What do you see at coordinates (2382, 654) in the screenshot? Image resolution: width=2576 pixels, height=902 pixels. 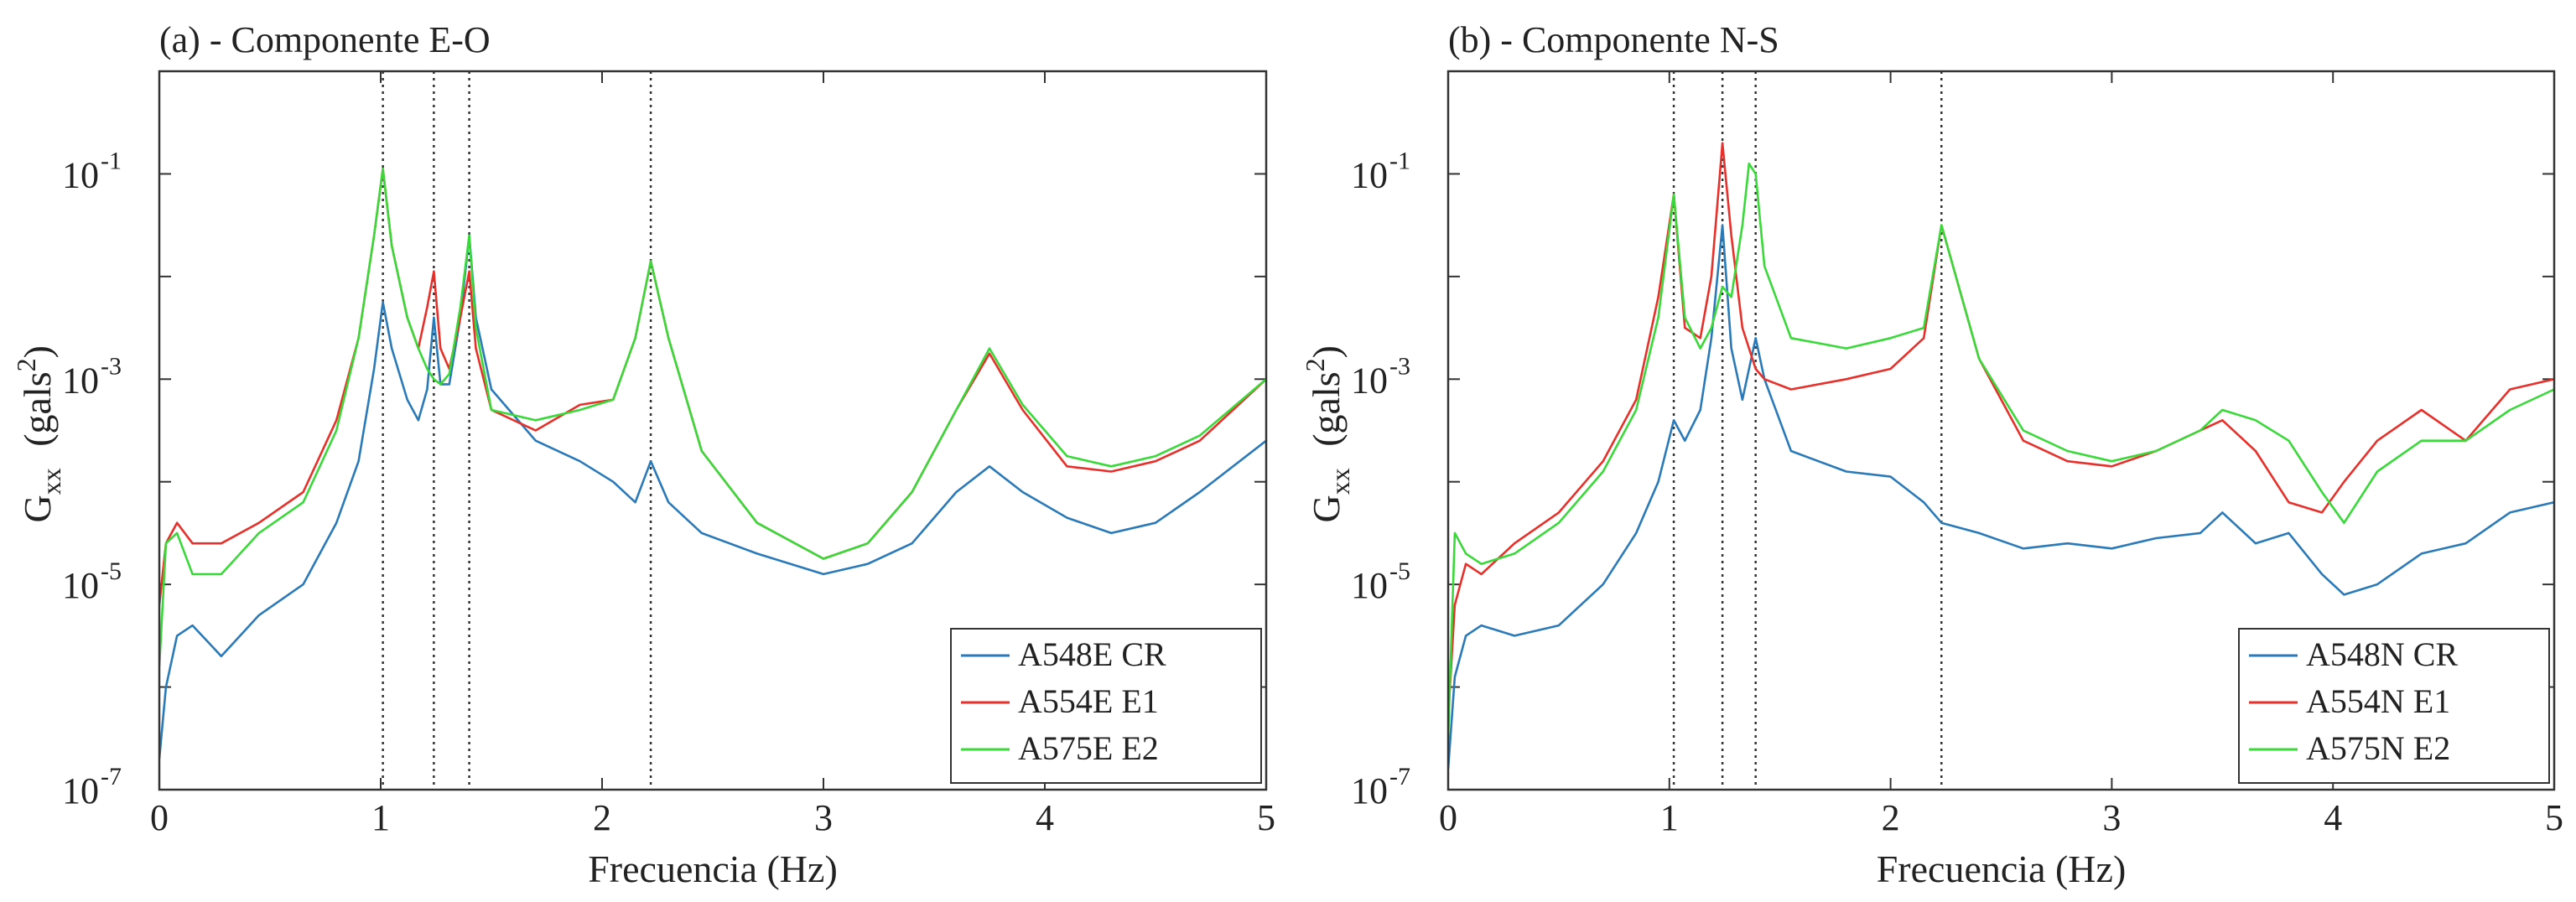 I see `legend-label: A548N CR` at bounding box center [2382, 654].